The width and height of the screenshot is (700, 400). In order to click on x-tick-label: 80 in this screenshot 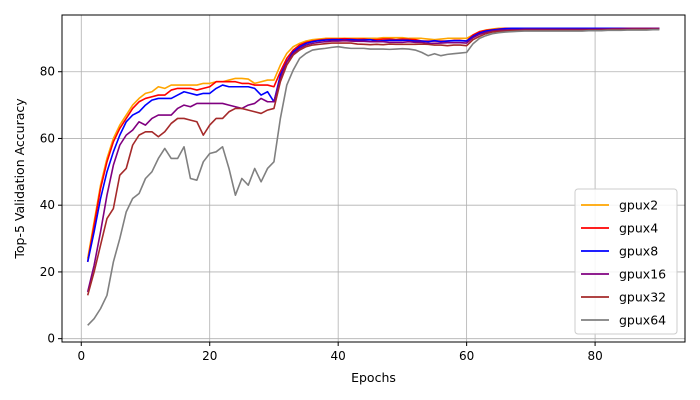, I will do `click(594, 356)`.